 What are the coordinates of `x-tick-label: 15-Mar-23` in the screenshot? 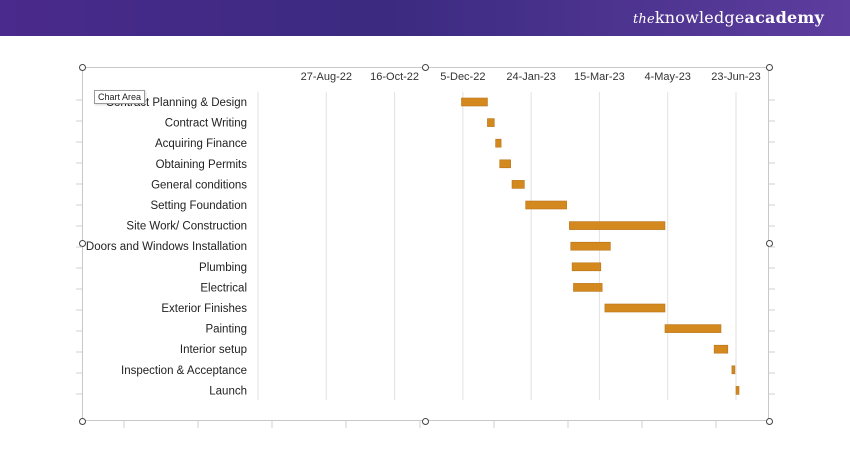 It's located at (599, 77).